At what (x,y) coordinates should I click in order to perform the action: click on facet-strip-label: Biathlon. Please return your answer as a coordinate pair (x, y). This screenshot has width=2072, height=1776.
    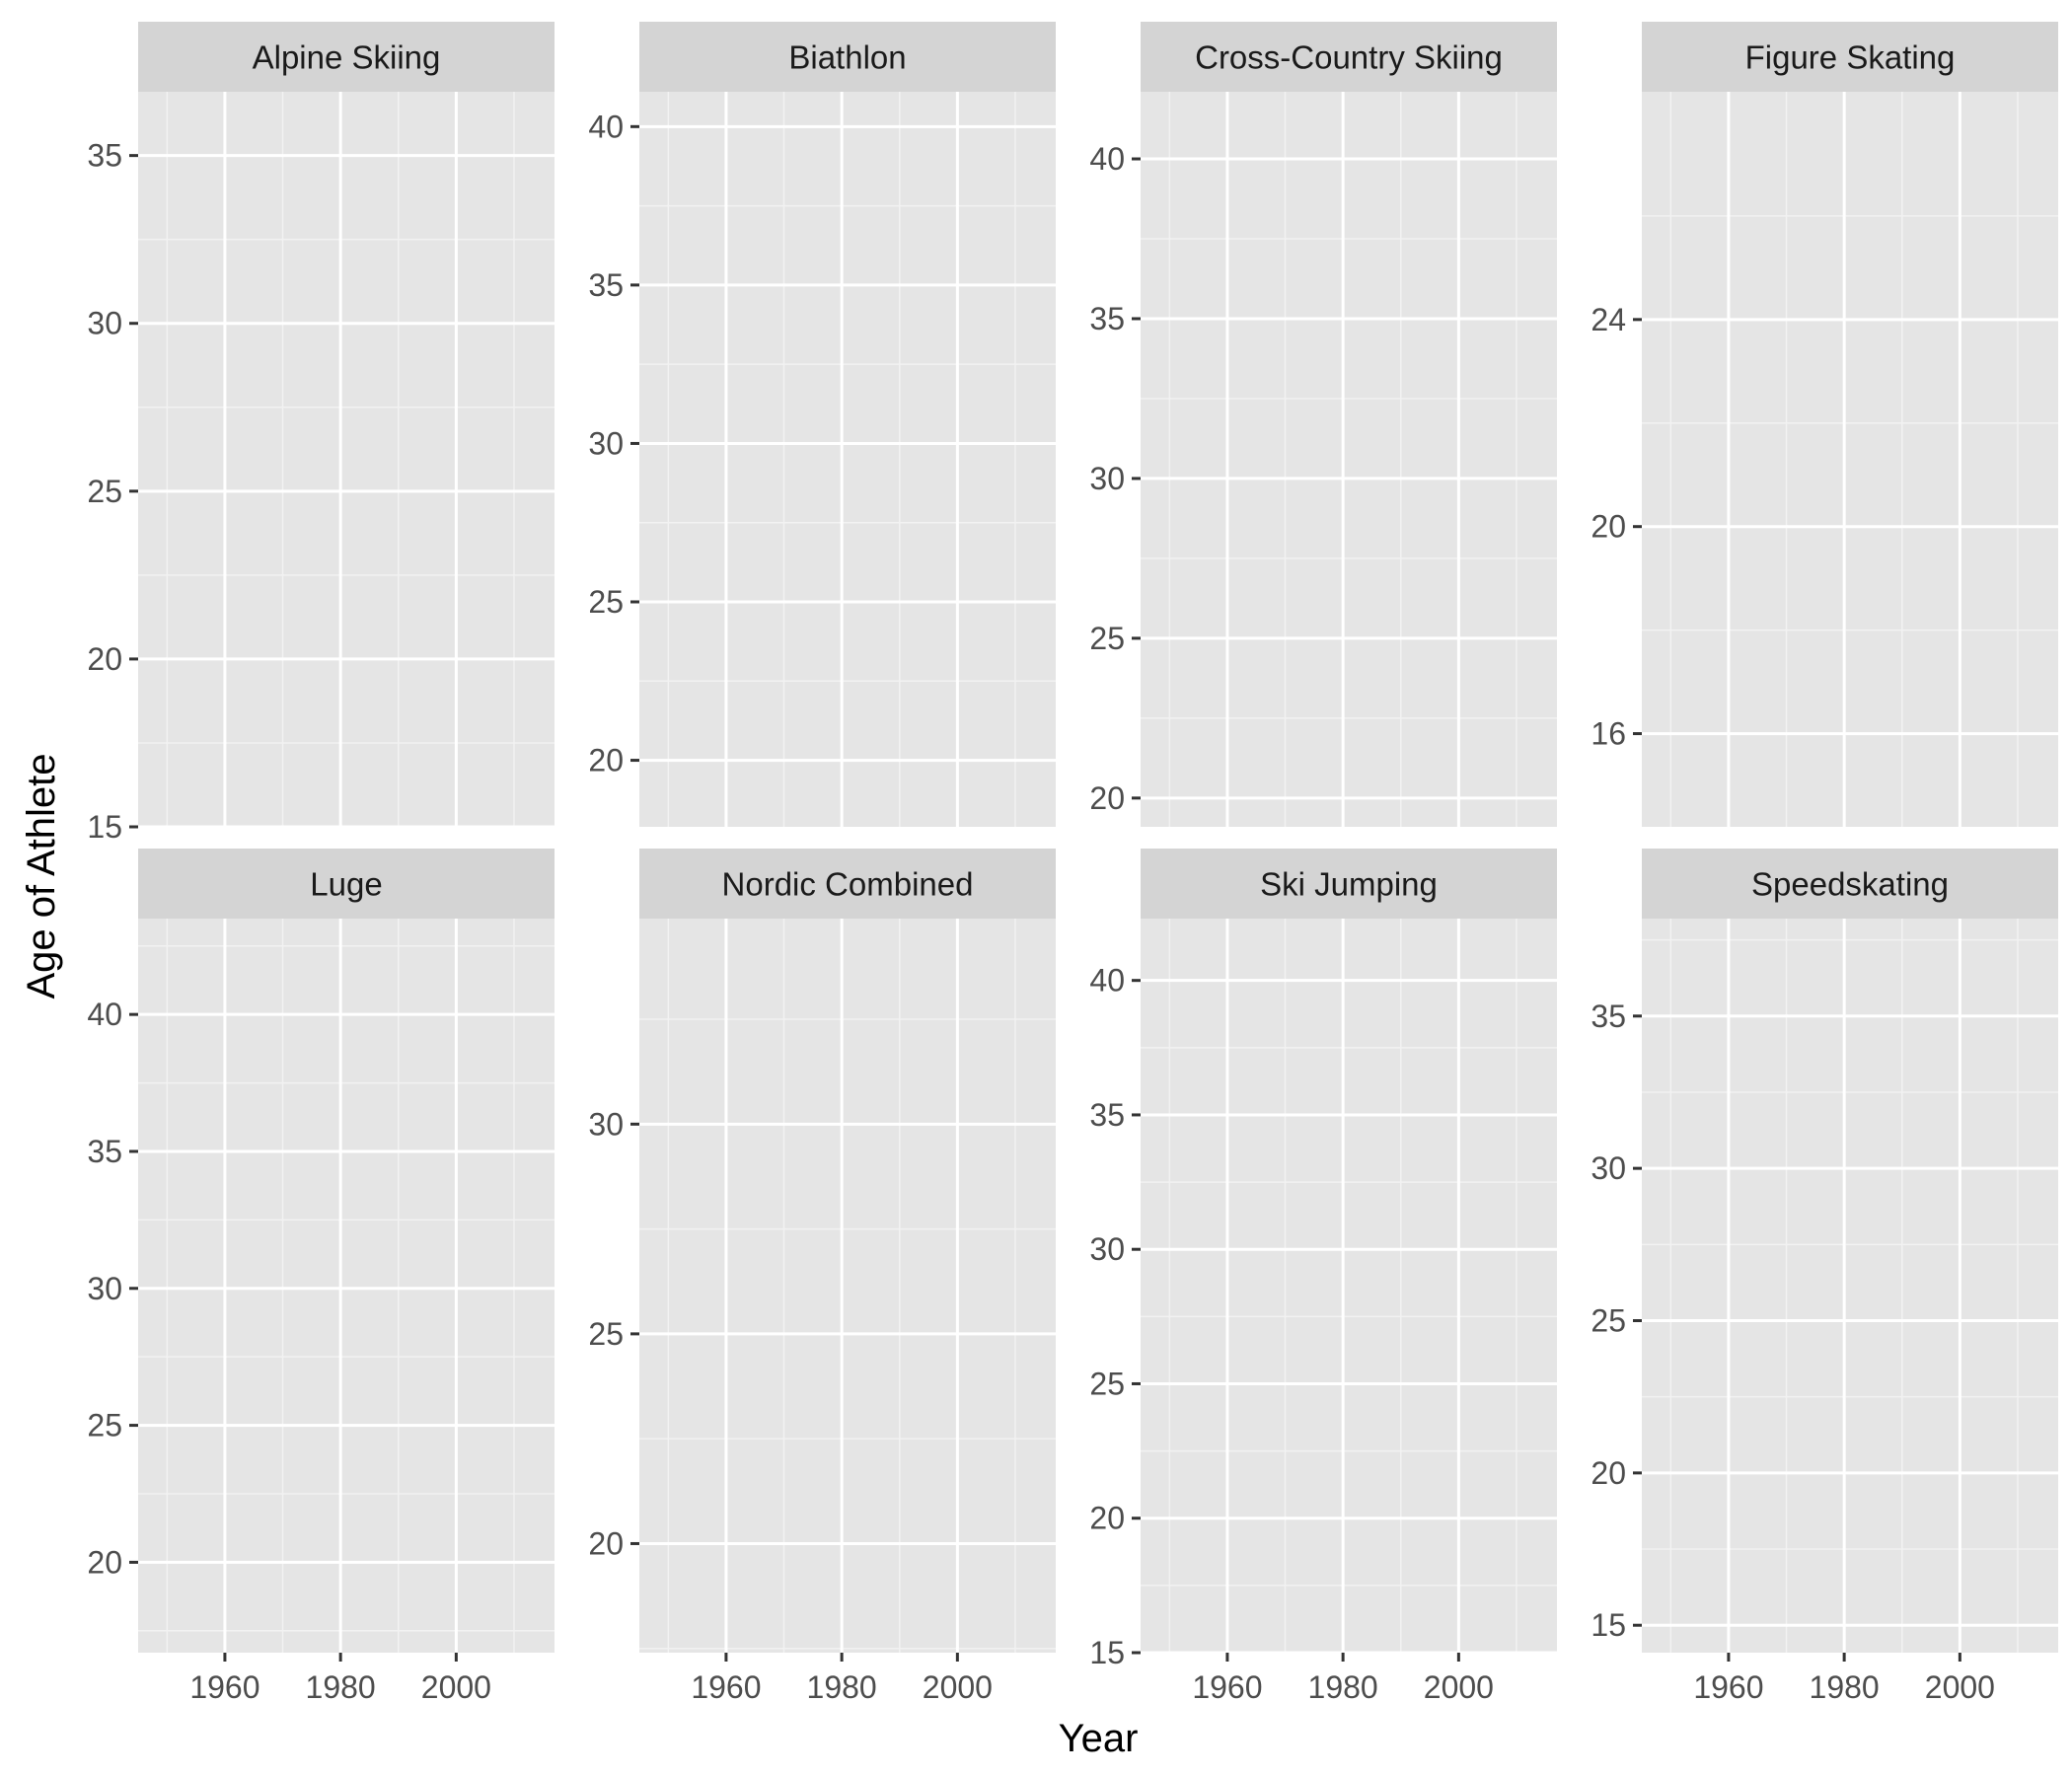
    Looking at the image, I should click on (847, 58).